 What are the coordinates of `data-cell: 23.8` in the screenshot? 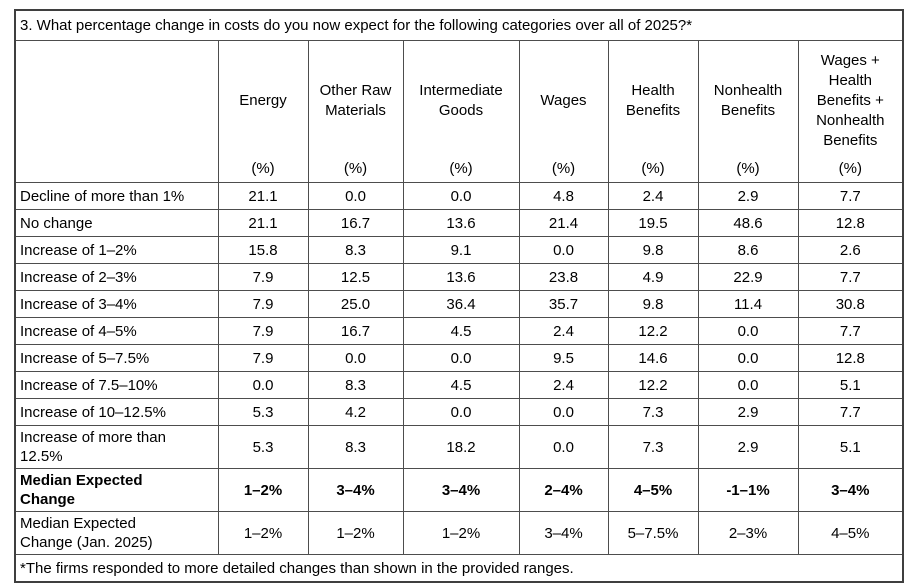 It's located at (563, 277).